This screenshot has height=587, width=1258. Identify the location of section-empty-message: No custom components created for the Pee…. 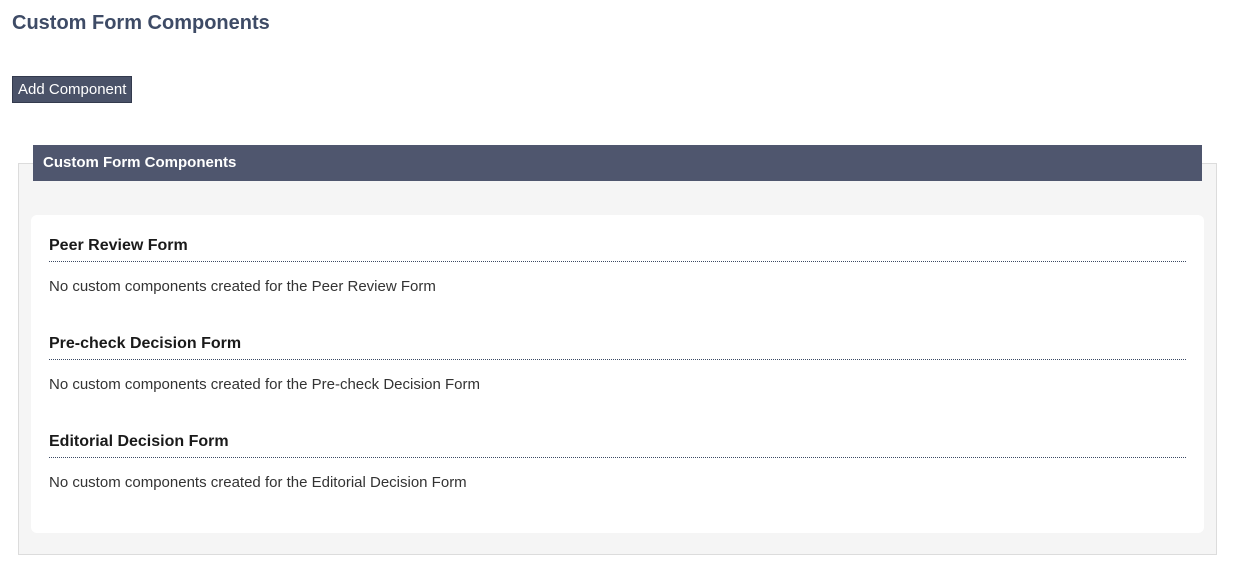
(242, 286).